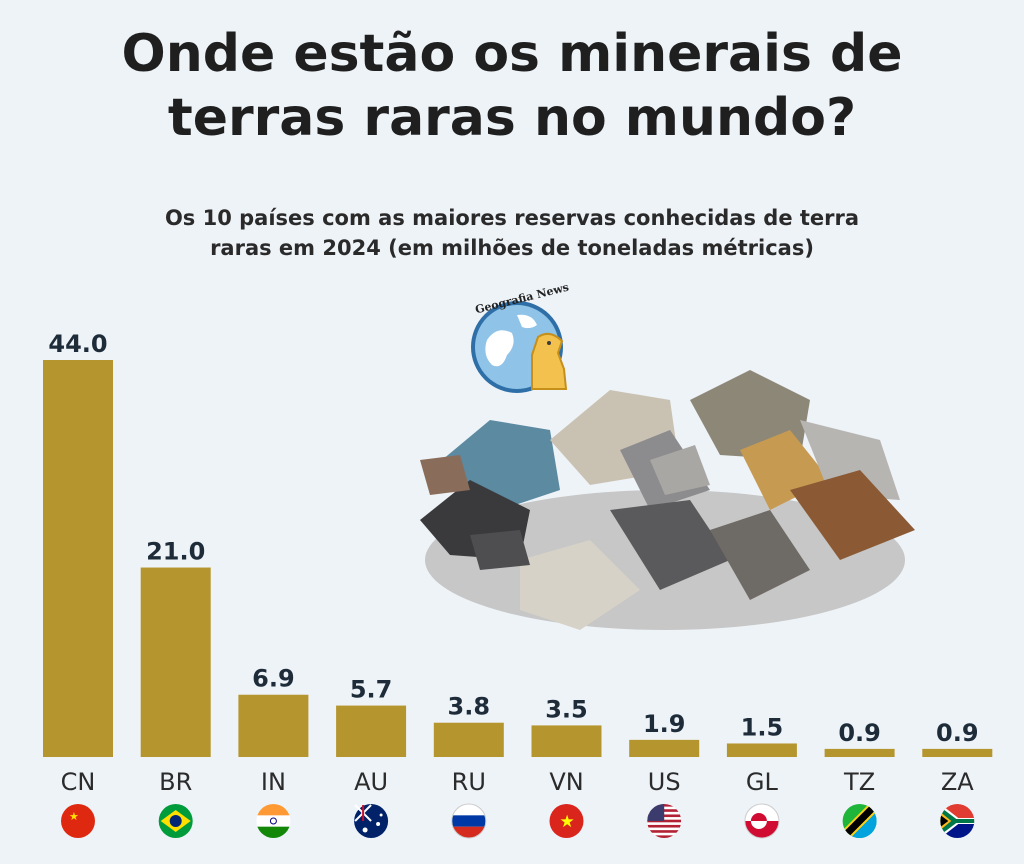 The height and width of the screenshot is (864, 1024). What do you see at coordinates (519, 347) in the screenshot?
I see `geografia-news-logo` at bounding box center [519, 347].